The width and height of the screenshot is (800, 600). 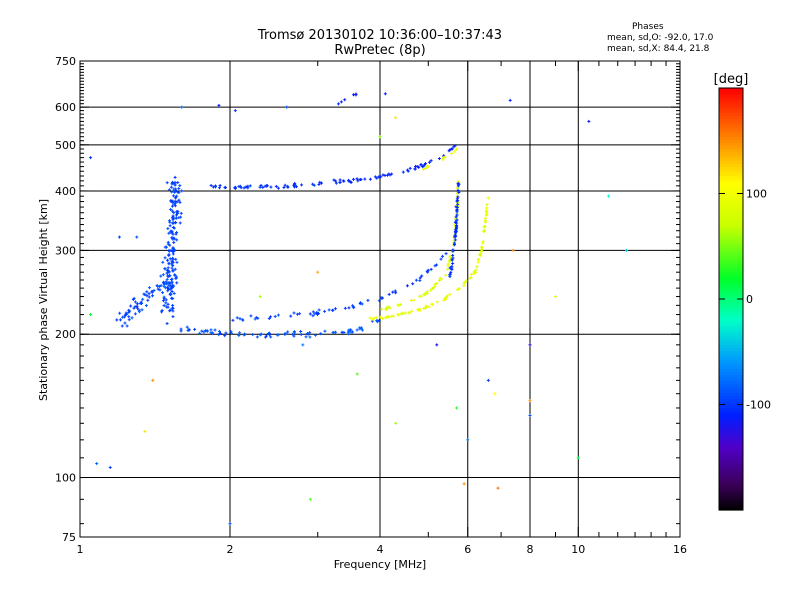 I want to click on colorbar-tick-label: -100, so click(x=758, y=405).